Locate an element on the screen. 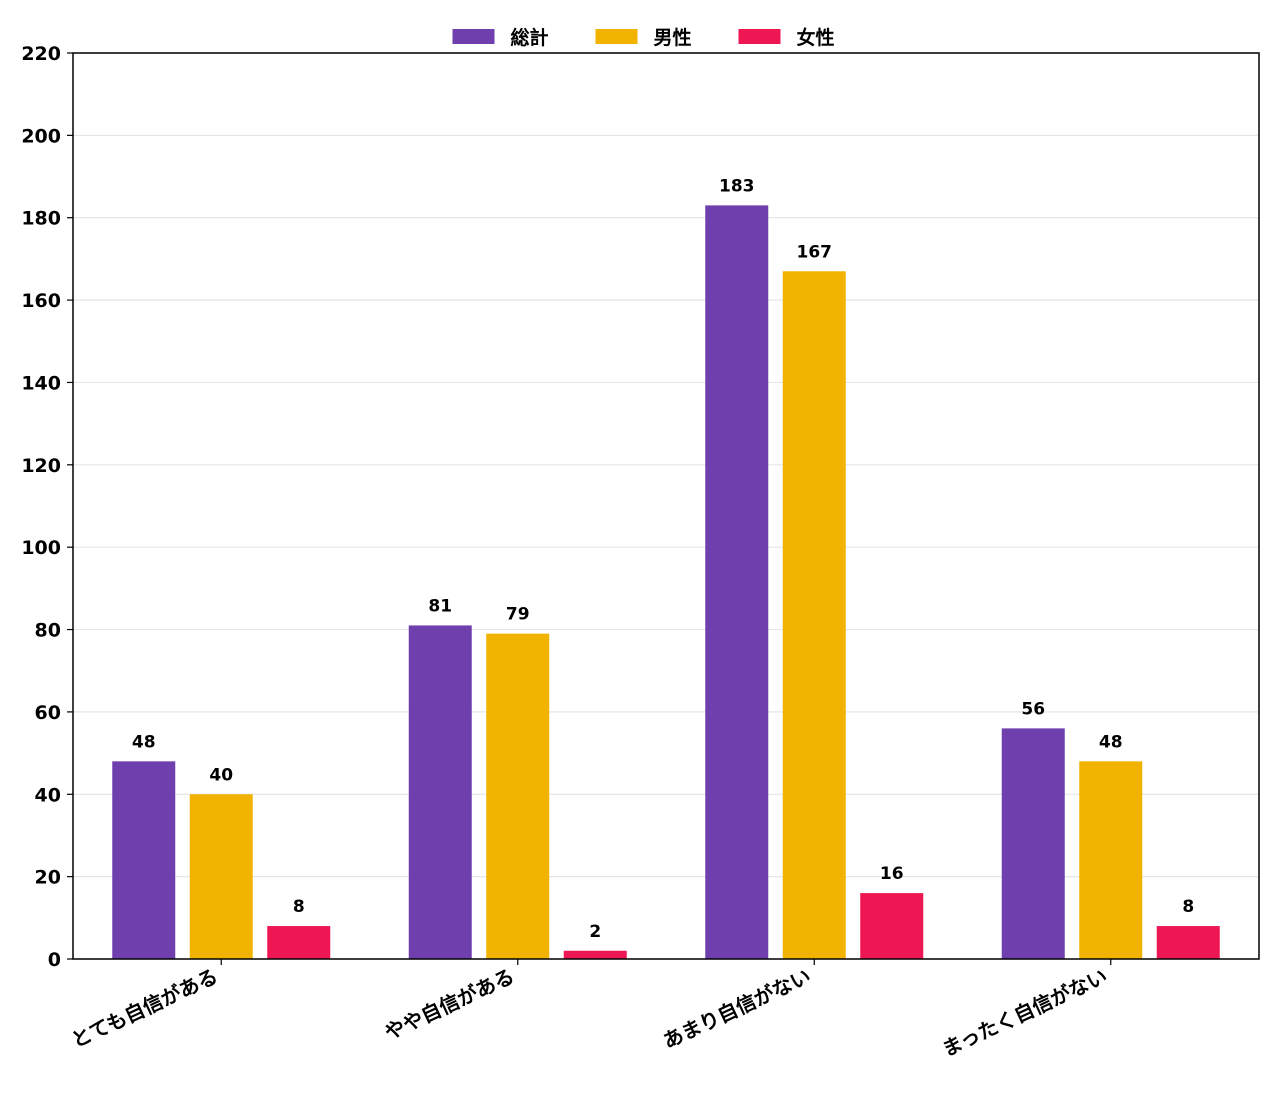  data-label: 79 is located at coordinates (518, 615).